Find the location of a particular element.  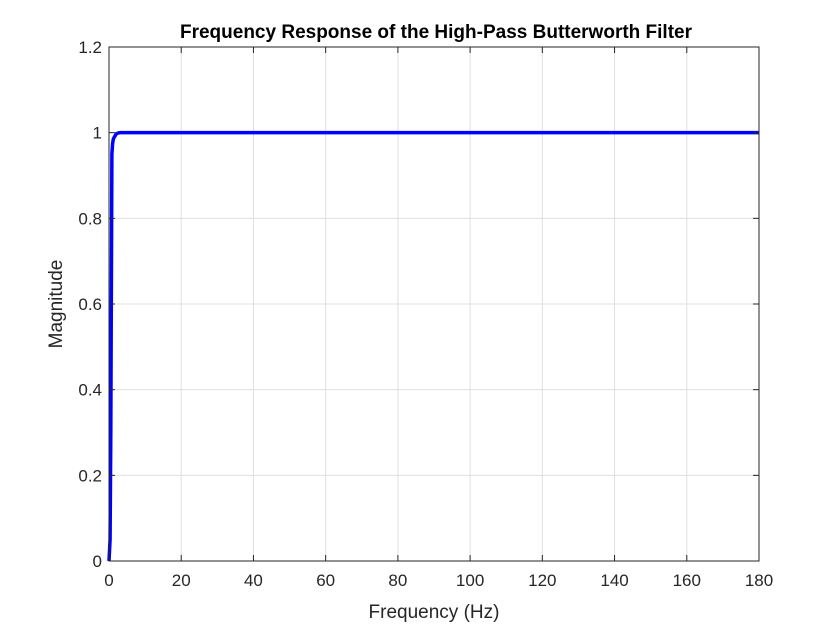

x-tick-label: 20 is located at coordinates (181, 580).